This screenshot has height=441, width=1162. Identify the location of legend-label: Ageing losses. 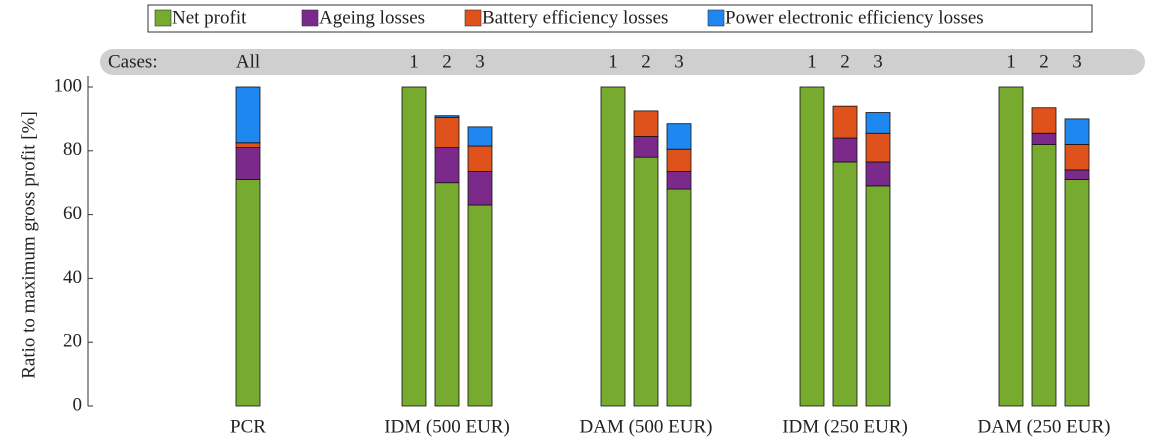
(372, 17).